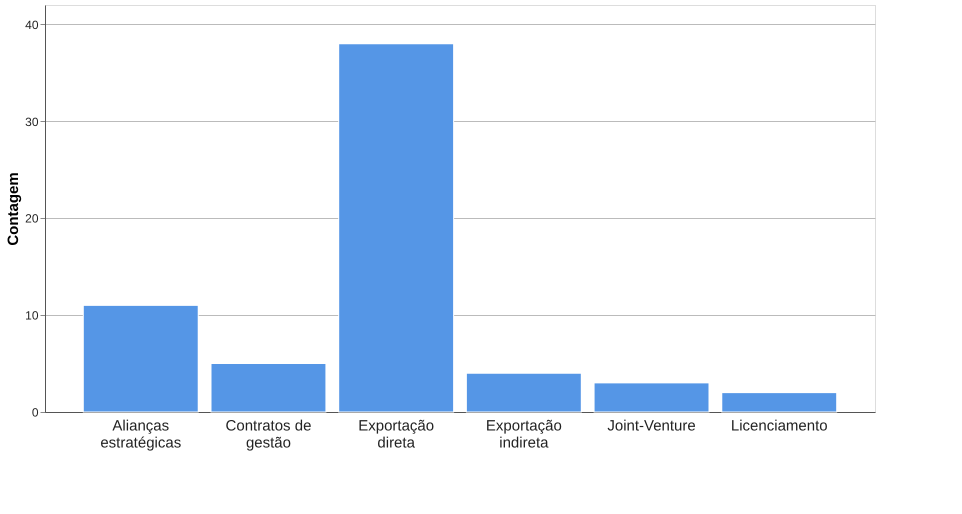 This screenshot has height=514, width=962. Describe the element at coordinates (524, 435) in the screenshot. I see `x-tick-label: Exportação indireta` at that location.